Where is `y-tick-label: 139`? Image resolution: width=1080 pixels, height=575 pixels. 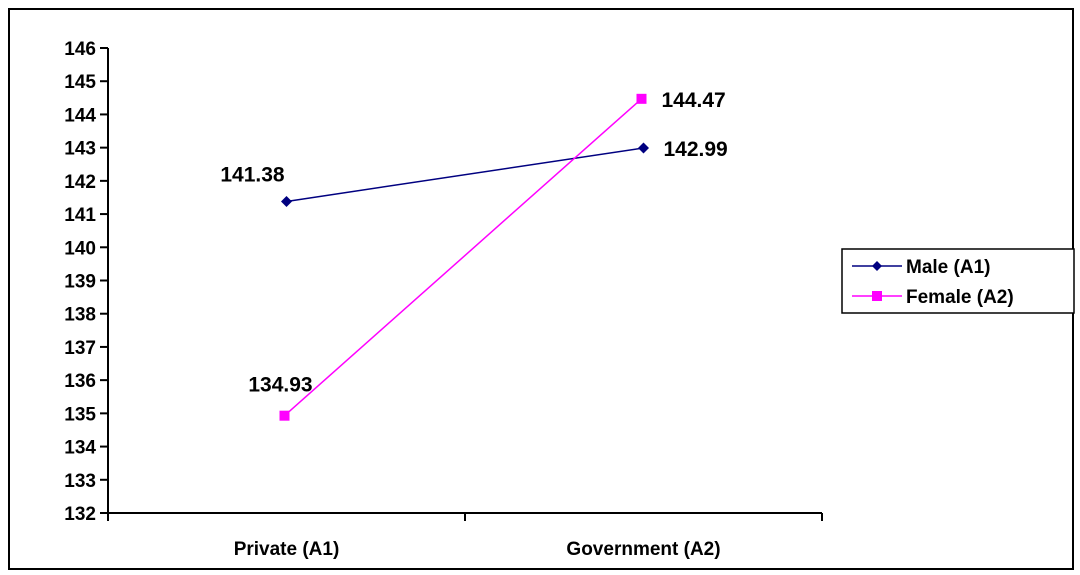
y-tick-label: 139 is located at coordinates (80, 282).